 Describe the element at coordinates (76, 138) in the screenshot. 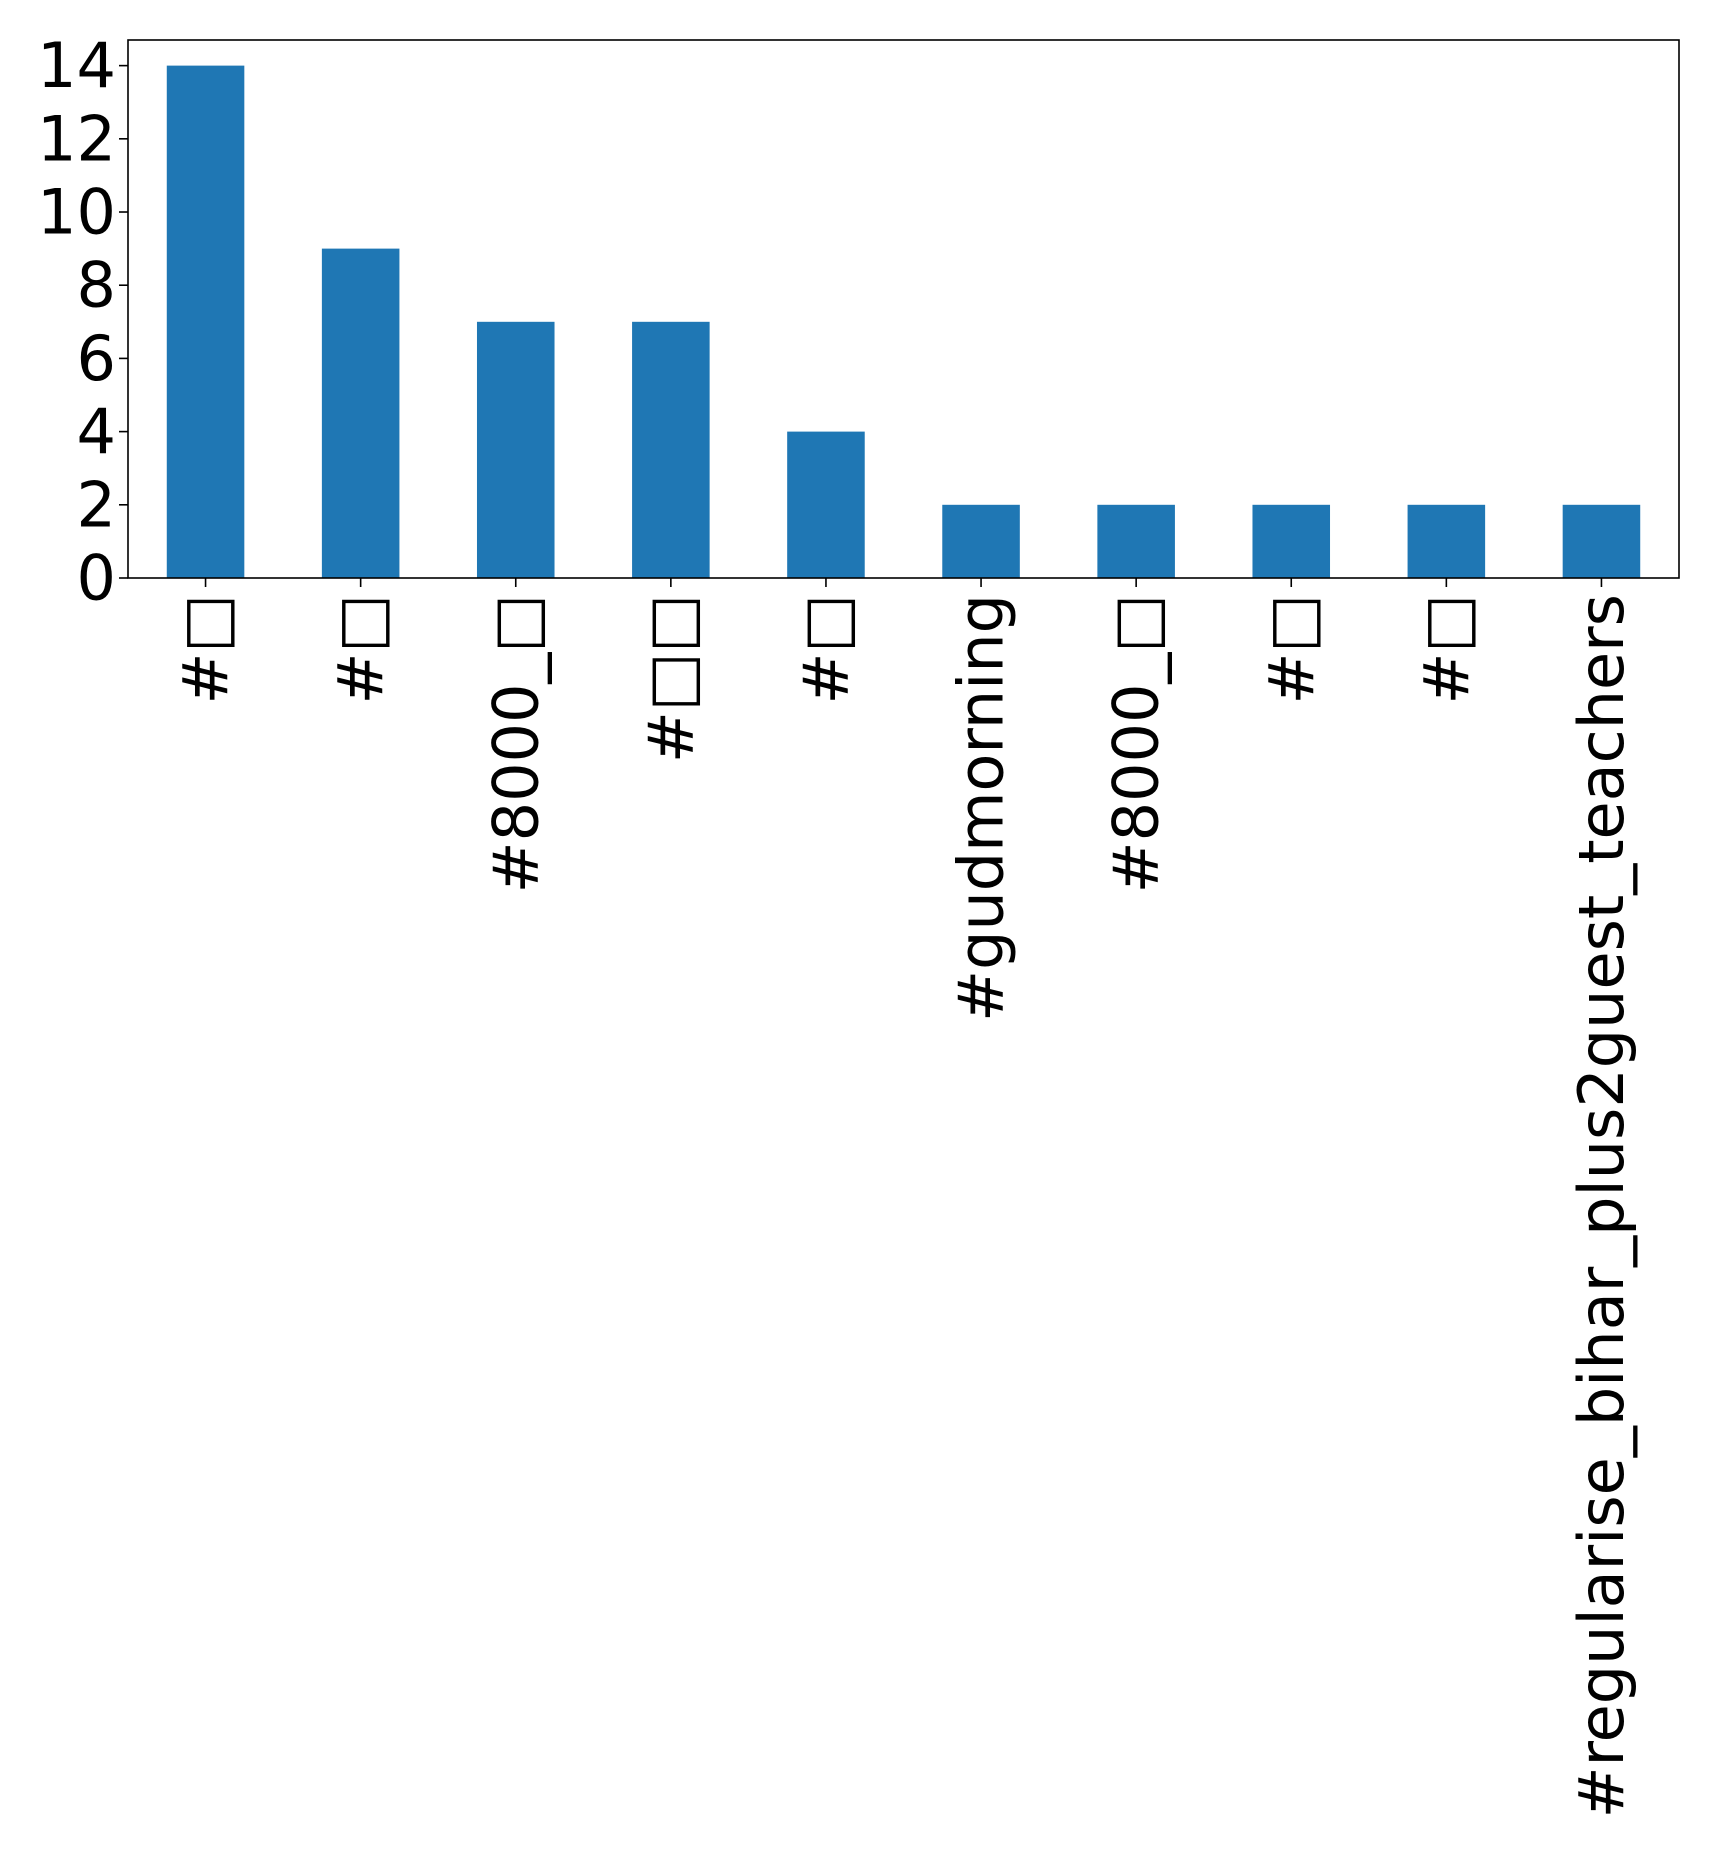

I see `y-tick-label: 12` at that location.